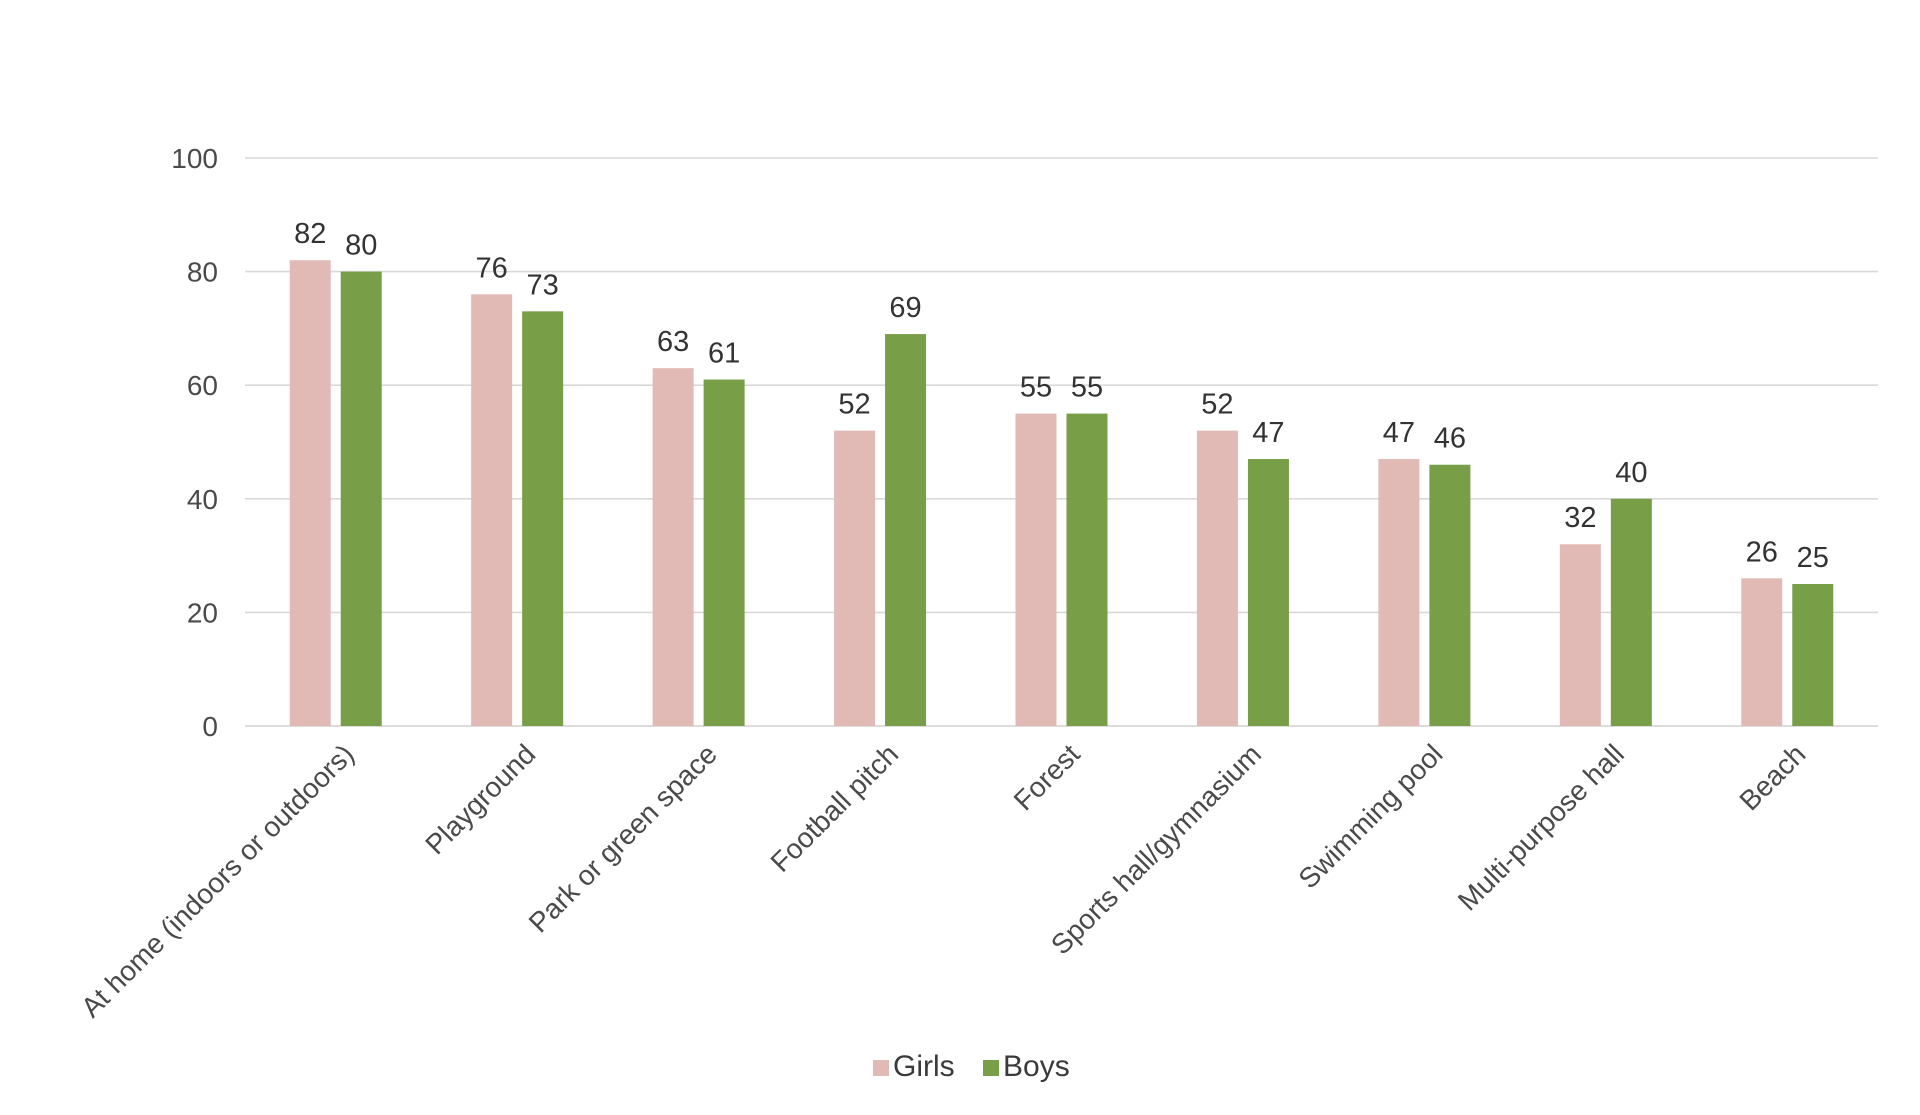 The image size is (1920, 1115). I want to click on y-tick-label: 0, so click(210, 726).